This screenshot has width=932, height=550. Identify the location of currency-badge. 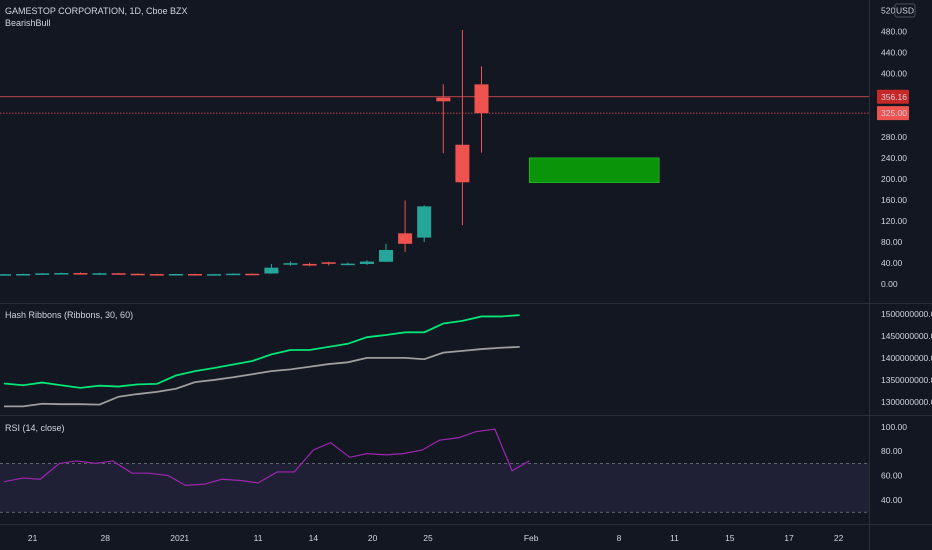
(905, 10).